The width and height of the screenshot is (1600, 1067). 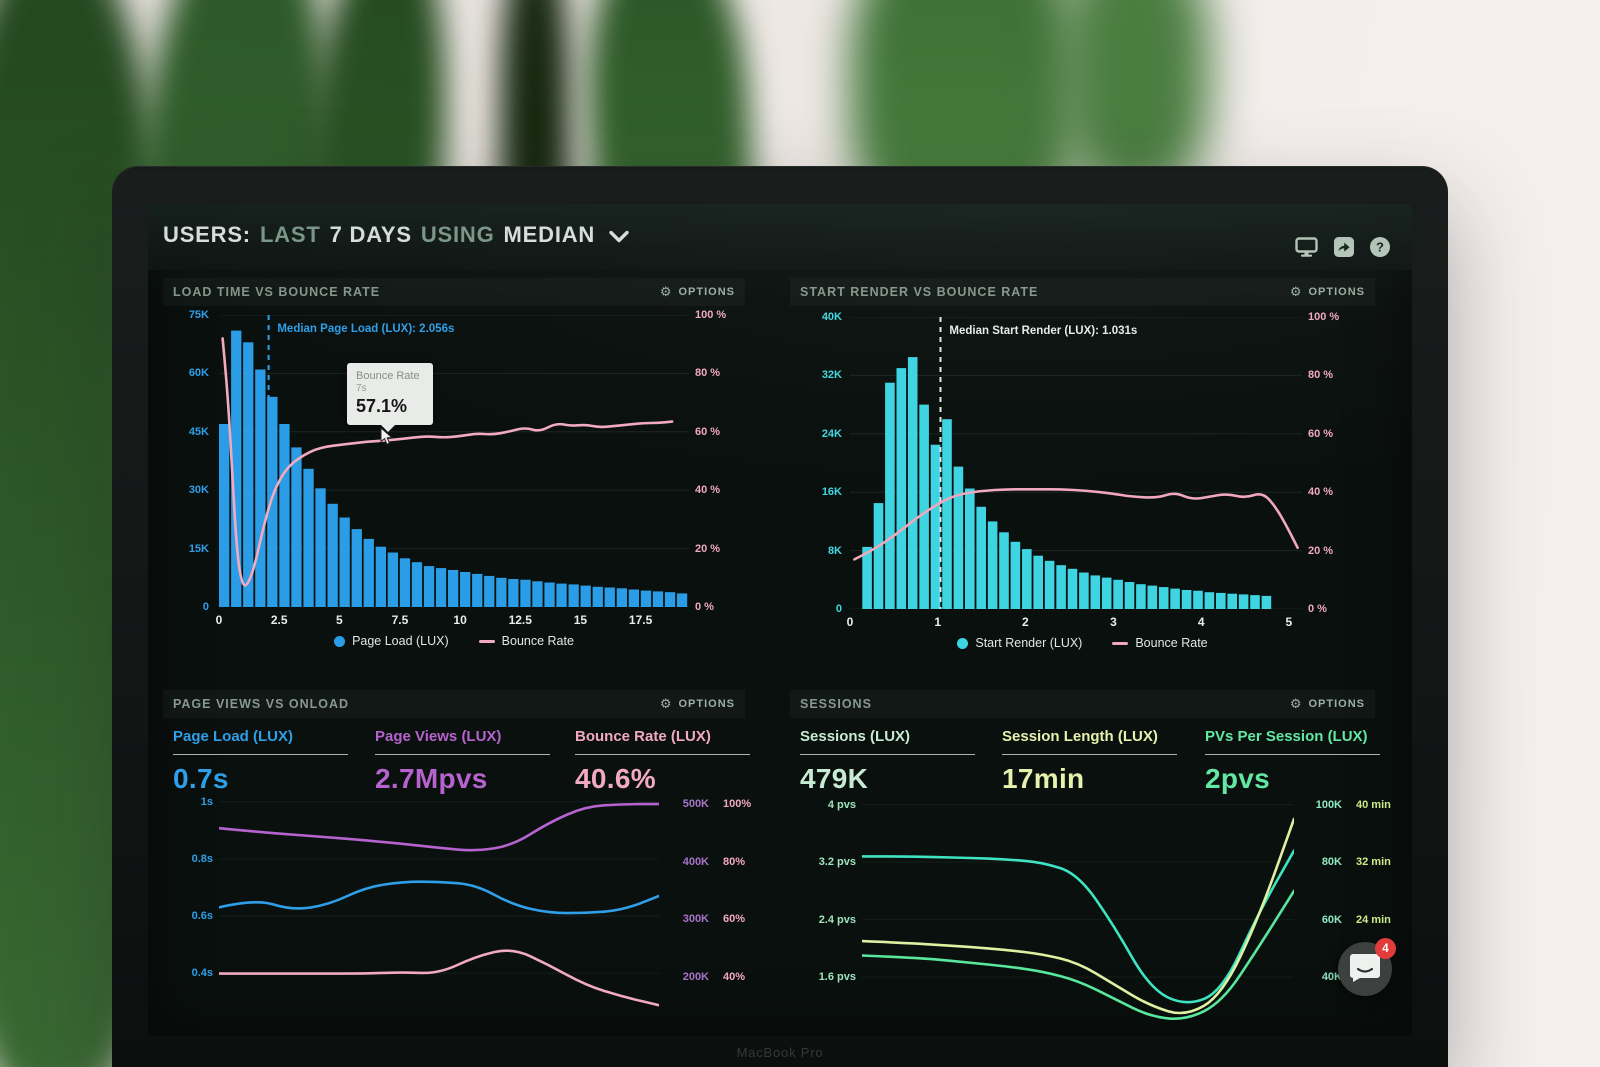 What do you see at coordinates (454, 292) in the screenshot?
I see `panel-header: LOAD TIME VS BOUNCE RATE ⚙ OPTIONS` at bounding box center [454, 292].